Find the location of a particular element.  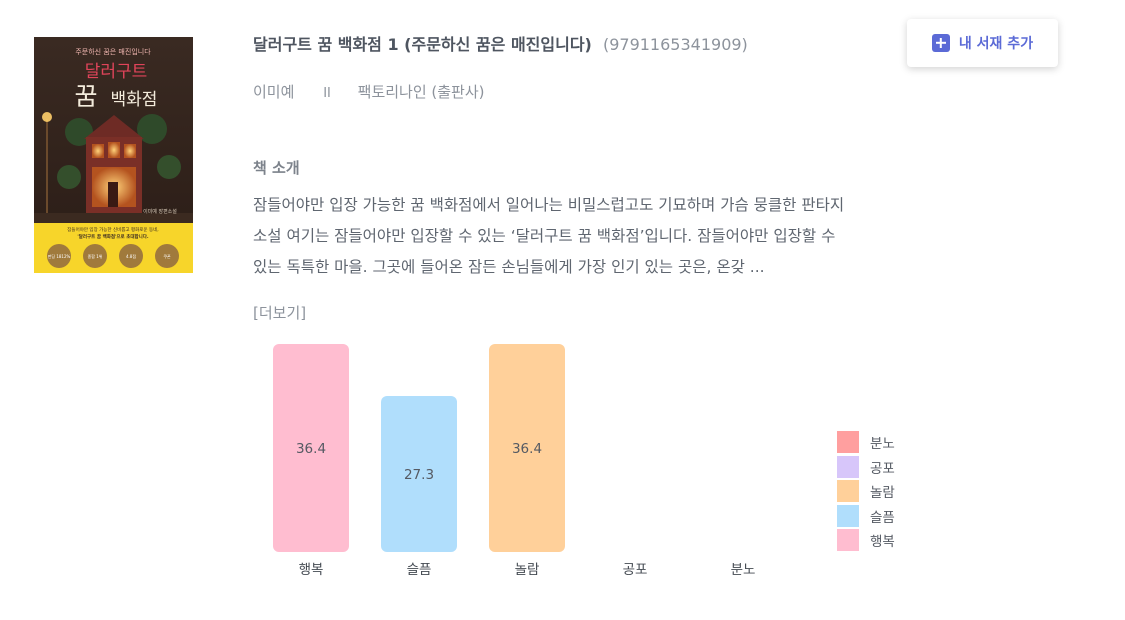

chart-category-label: 분노 is located at coordinates (743, 570).